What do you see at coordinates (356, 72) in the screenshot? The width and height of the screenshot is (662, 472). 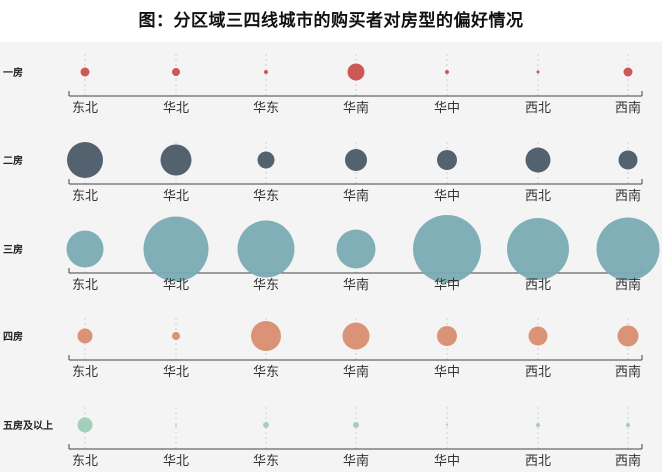 I see `bubble-一房-华南` at bounding box center [356, 72].